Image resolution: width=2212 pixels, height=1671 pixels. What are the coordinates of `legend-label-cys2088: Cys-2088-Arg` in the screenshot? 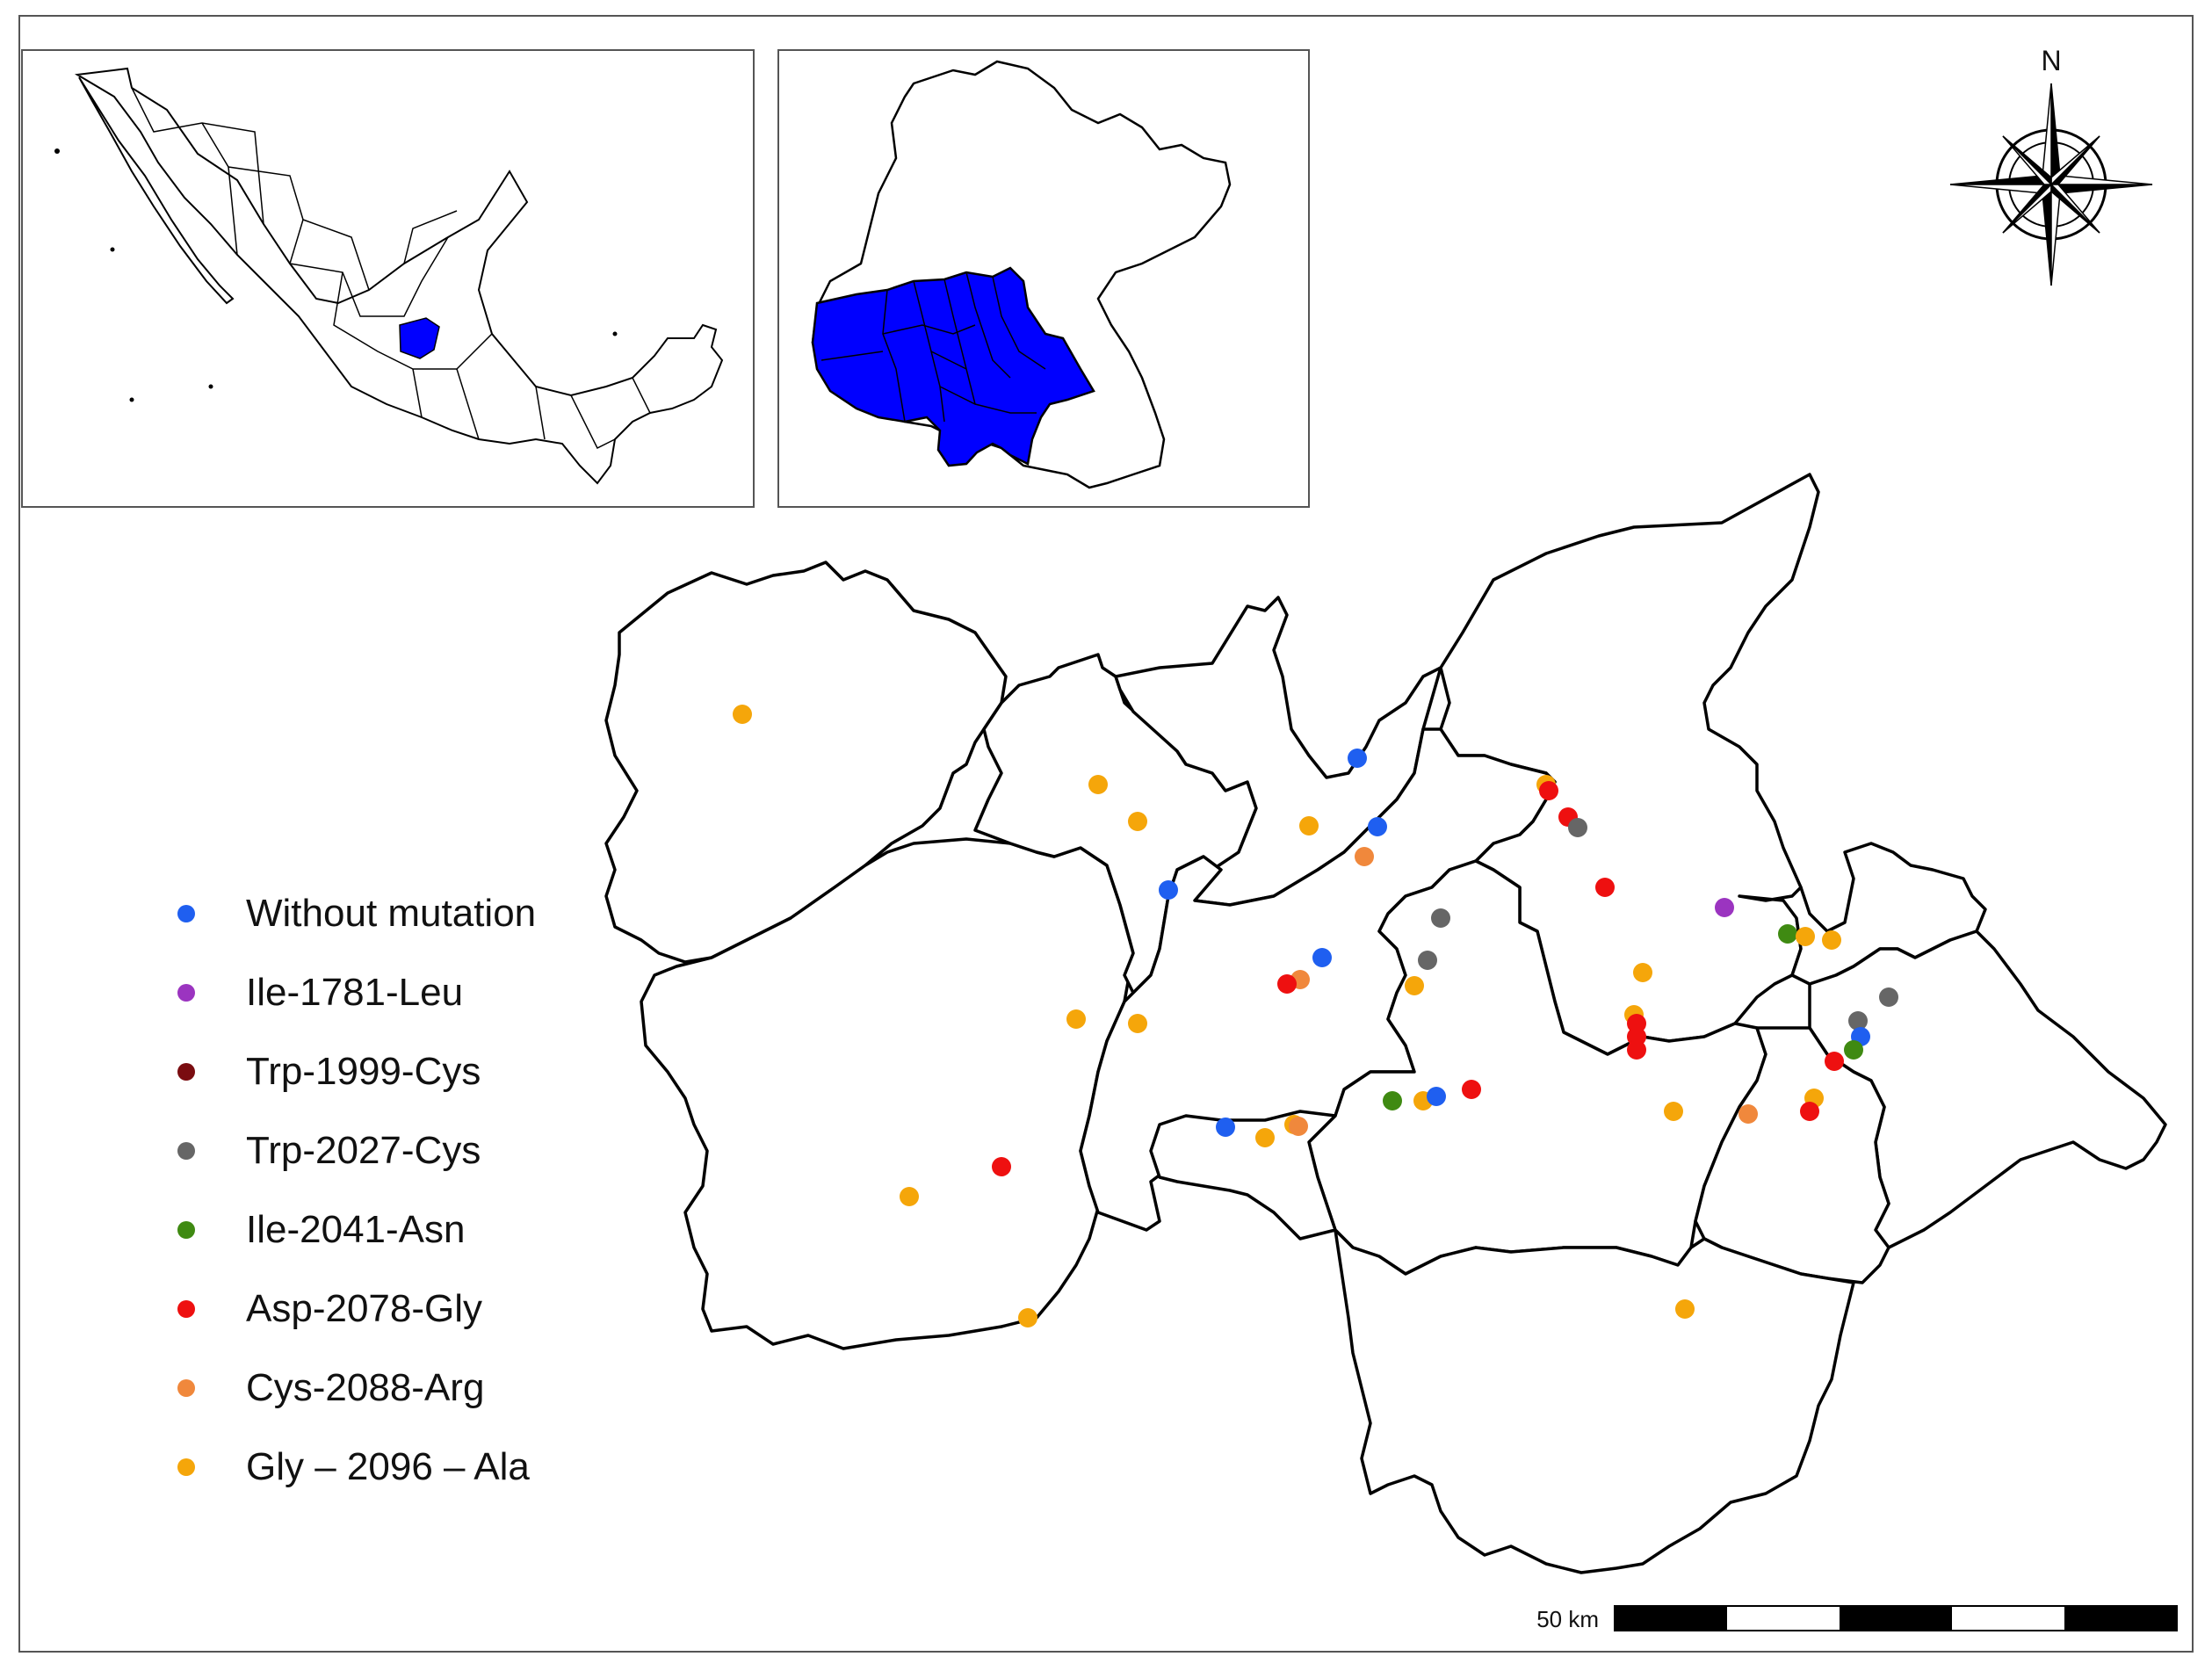 It's located at (365, 1387).